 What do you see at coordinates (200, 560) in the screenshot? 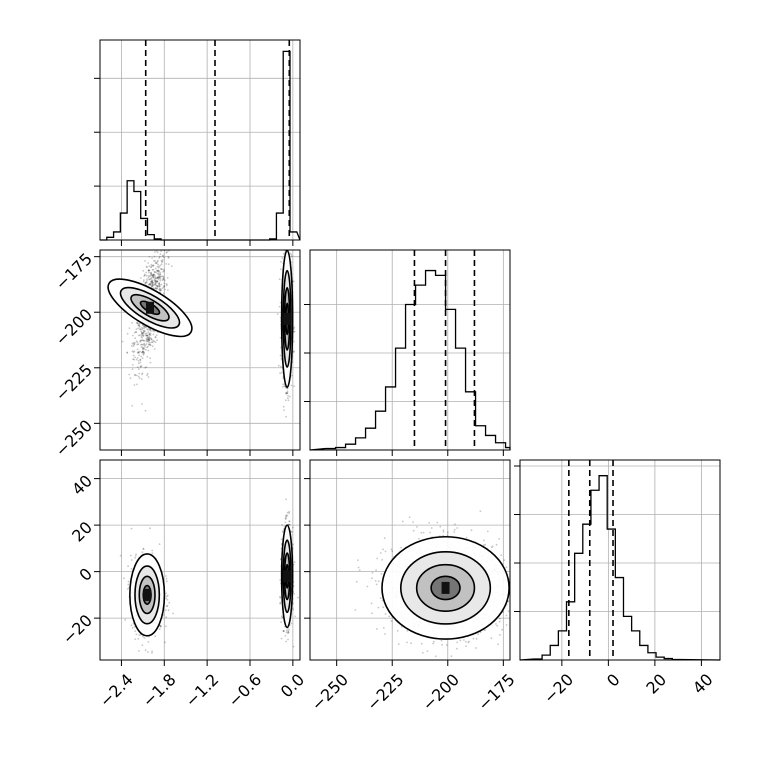
I see `panel-frame-p1-p3` at bounding box center [200, 560].